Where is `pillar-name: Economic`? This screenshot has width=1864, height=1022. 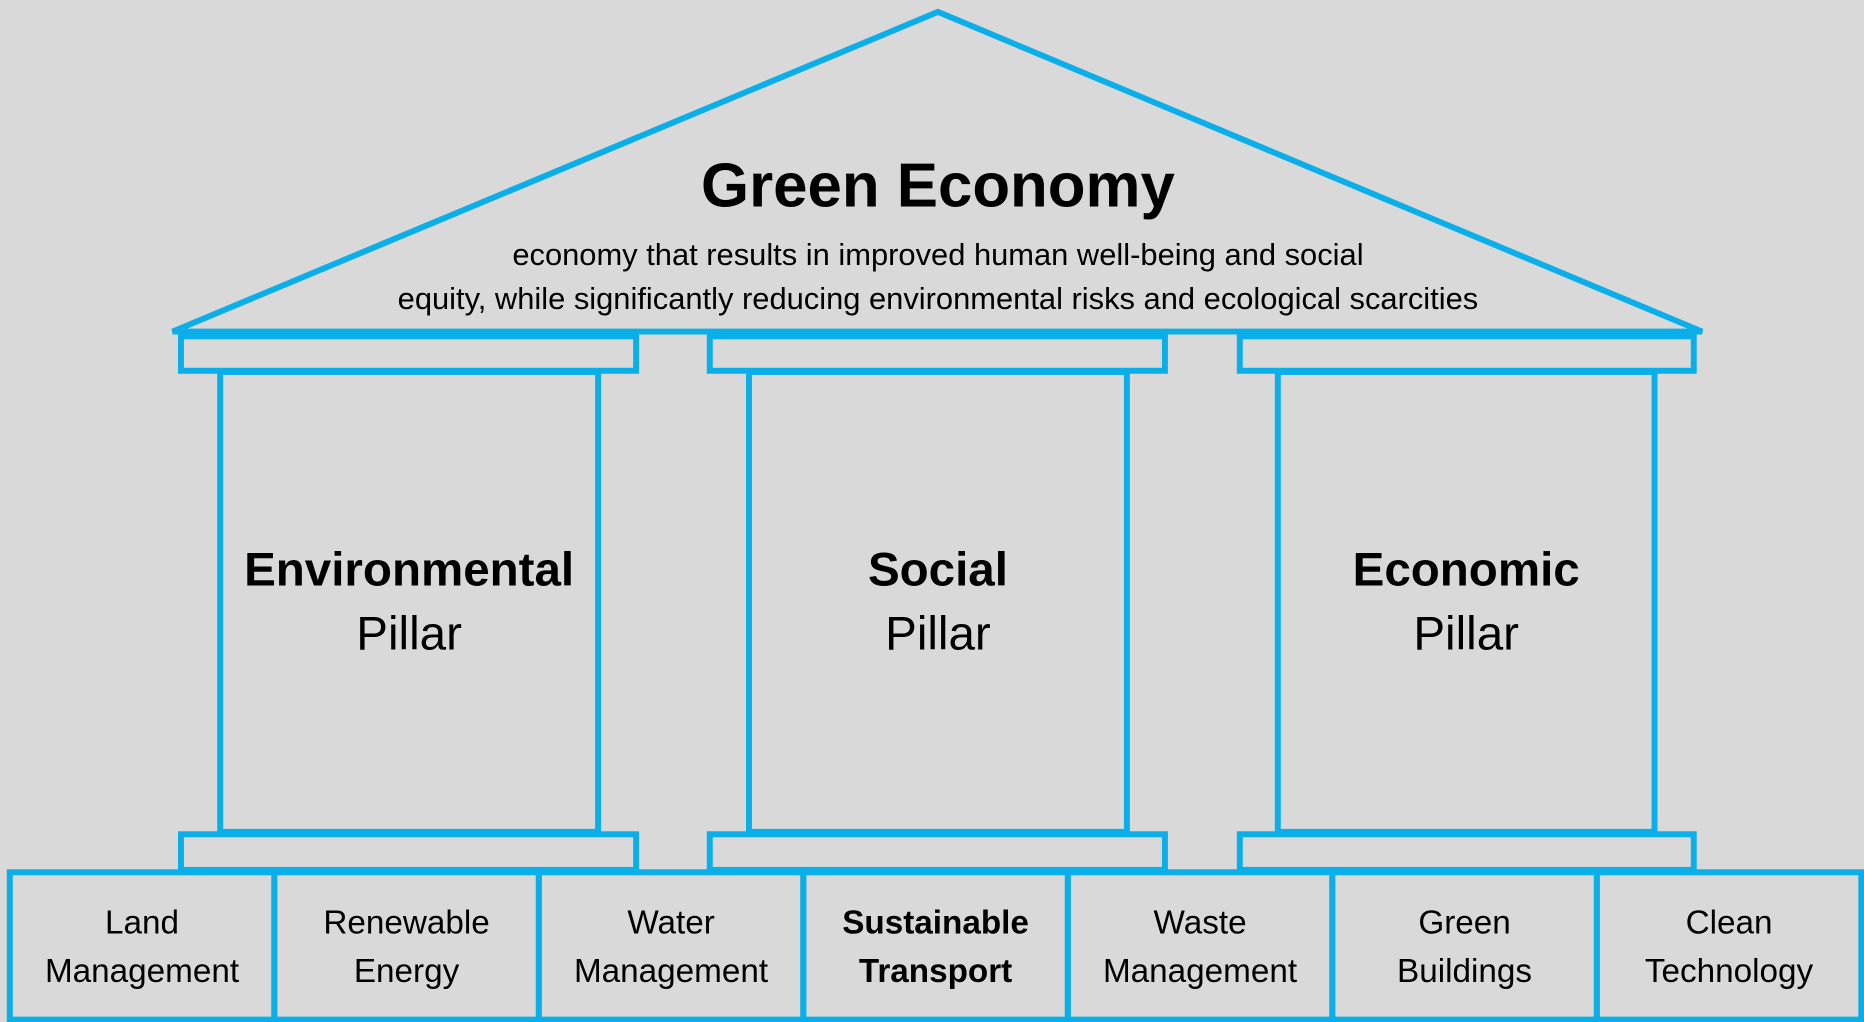 pillar-name: Economic is located at coordinates (1466, 569).